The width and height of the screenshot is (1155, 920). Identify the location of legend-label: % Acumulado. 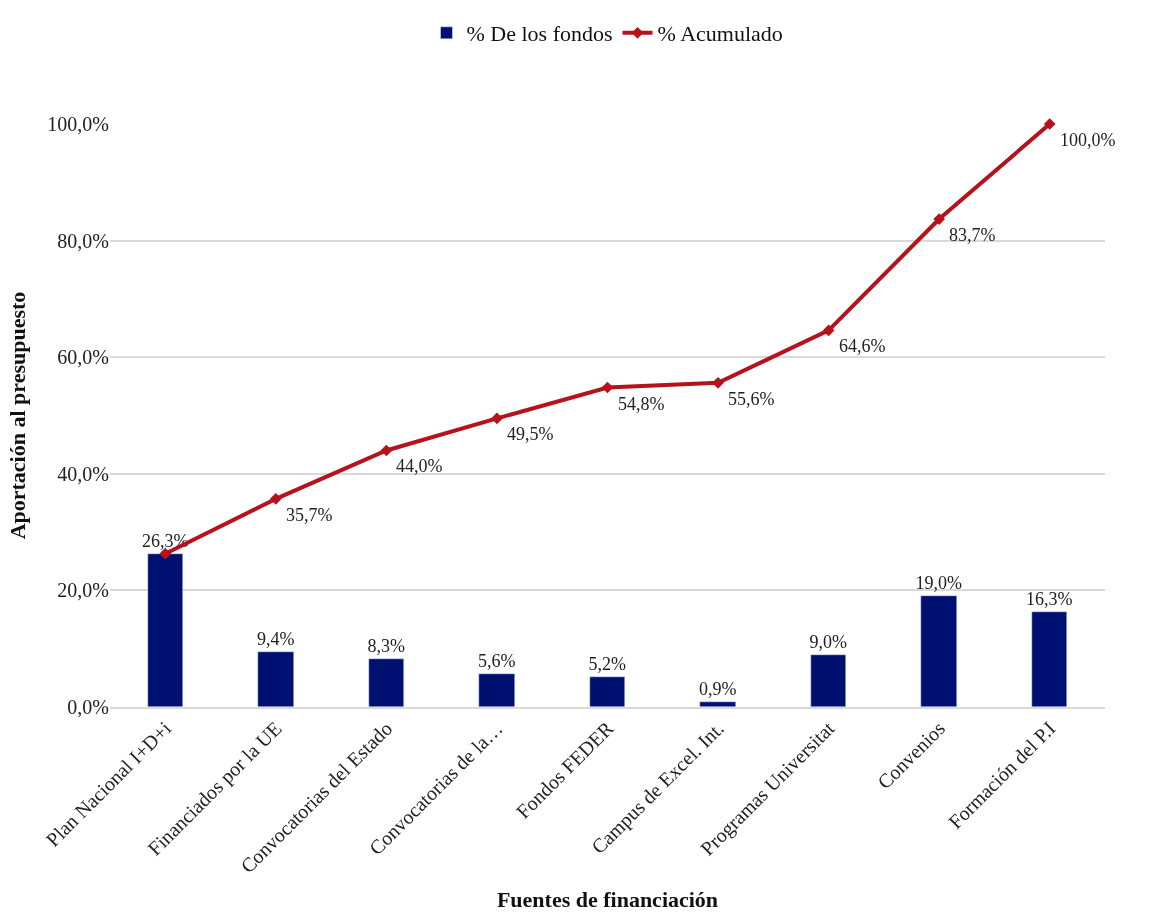
(720, 34).